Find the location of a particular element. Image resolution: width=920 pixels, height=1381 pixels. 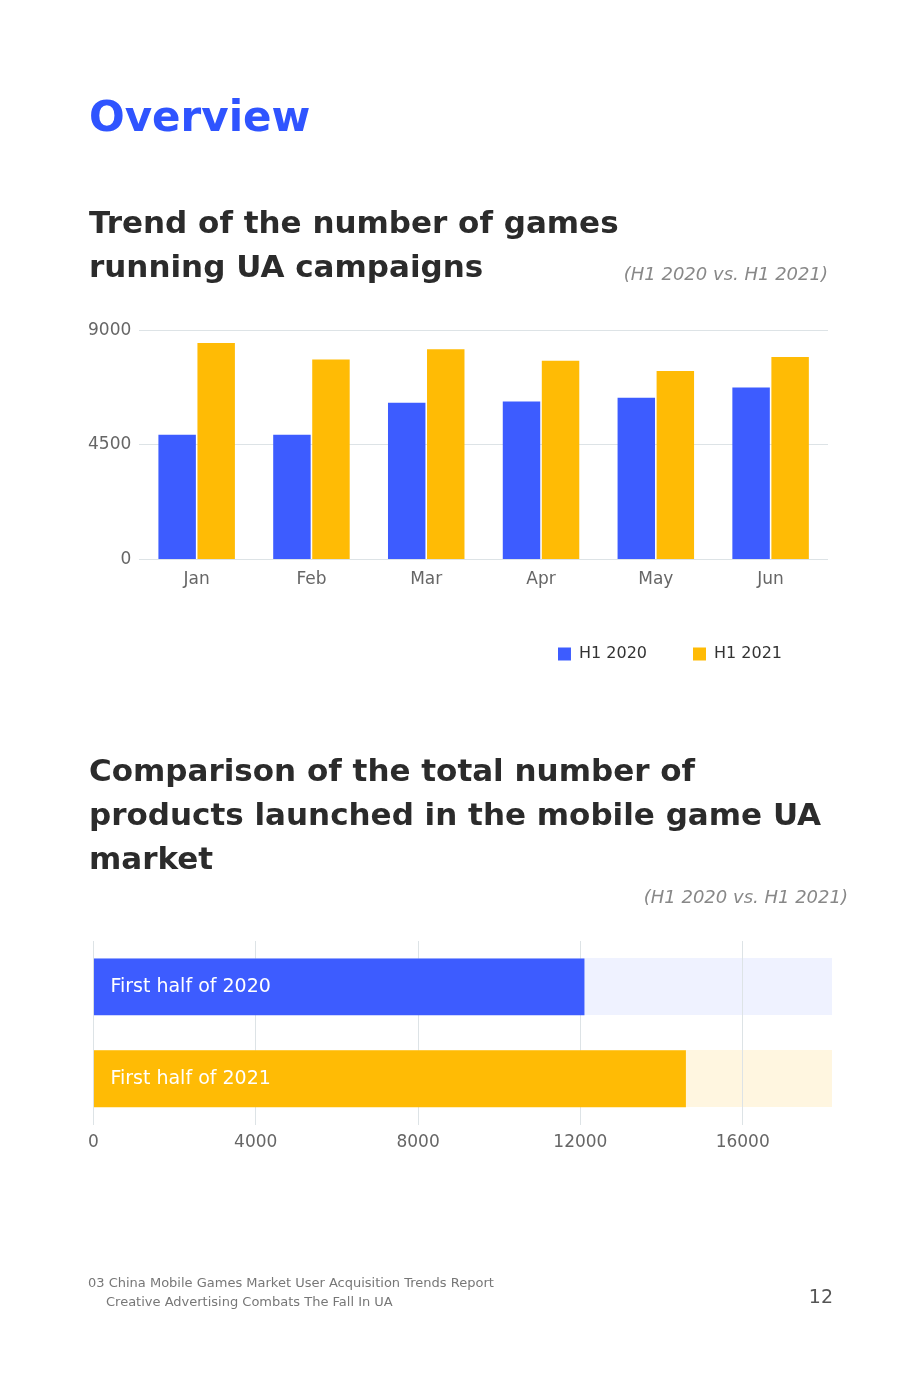

x-tick-label: Apr is located at coordinates (541, 578).